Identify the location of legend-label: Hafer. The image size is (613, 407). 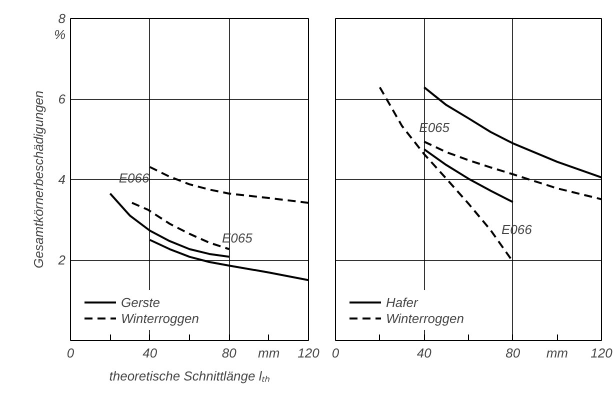
(402, 302).